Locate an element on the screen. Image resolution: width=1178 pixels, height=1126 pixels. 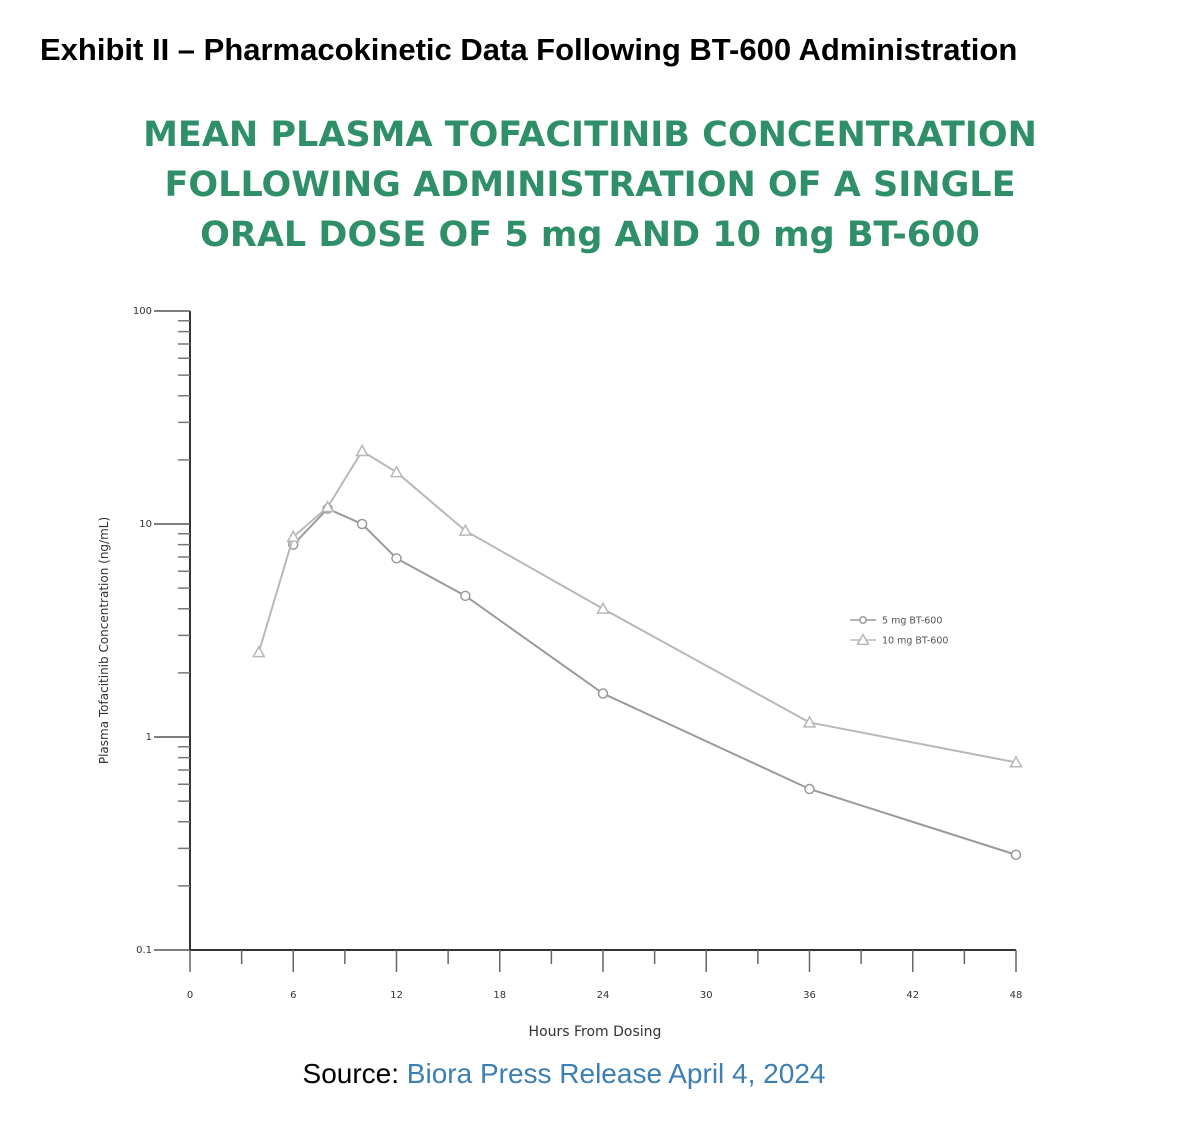
x-axis-label: Hours From Dosing is located at coordinates (595, 1032).